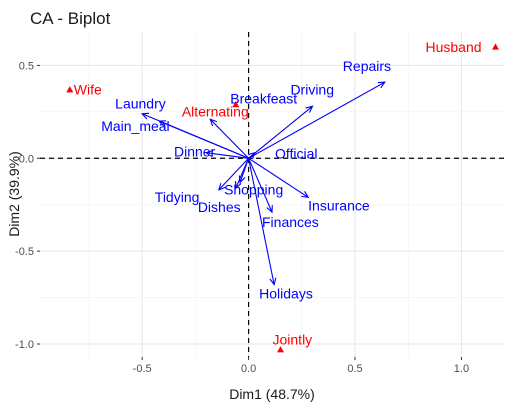  What do you see at coordinates (461, 369) in the screenshot?
I see `x-tick-label: 1.0` at bounding box center [461, 369].